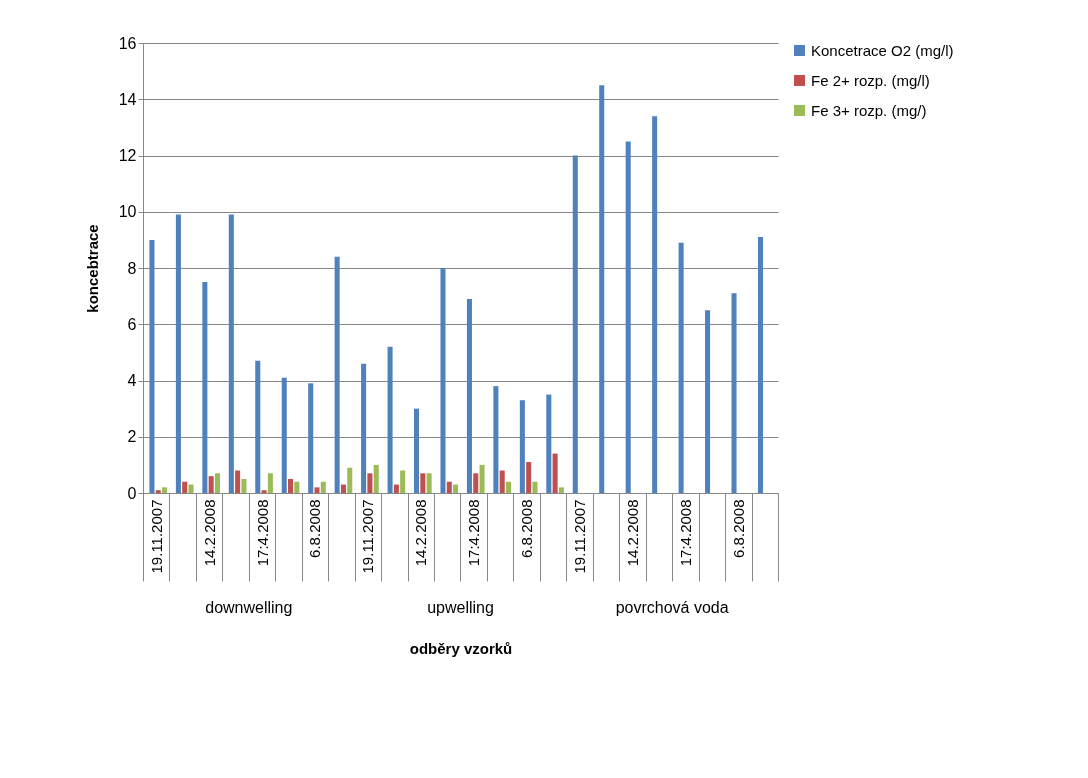 This screenshot has height=778, width=1088. Describe the element at coordinates (127, 212) in the screenshot. I see `y-tick-label: 10` at that location.